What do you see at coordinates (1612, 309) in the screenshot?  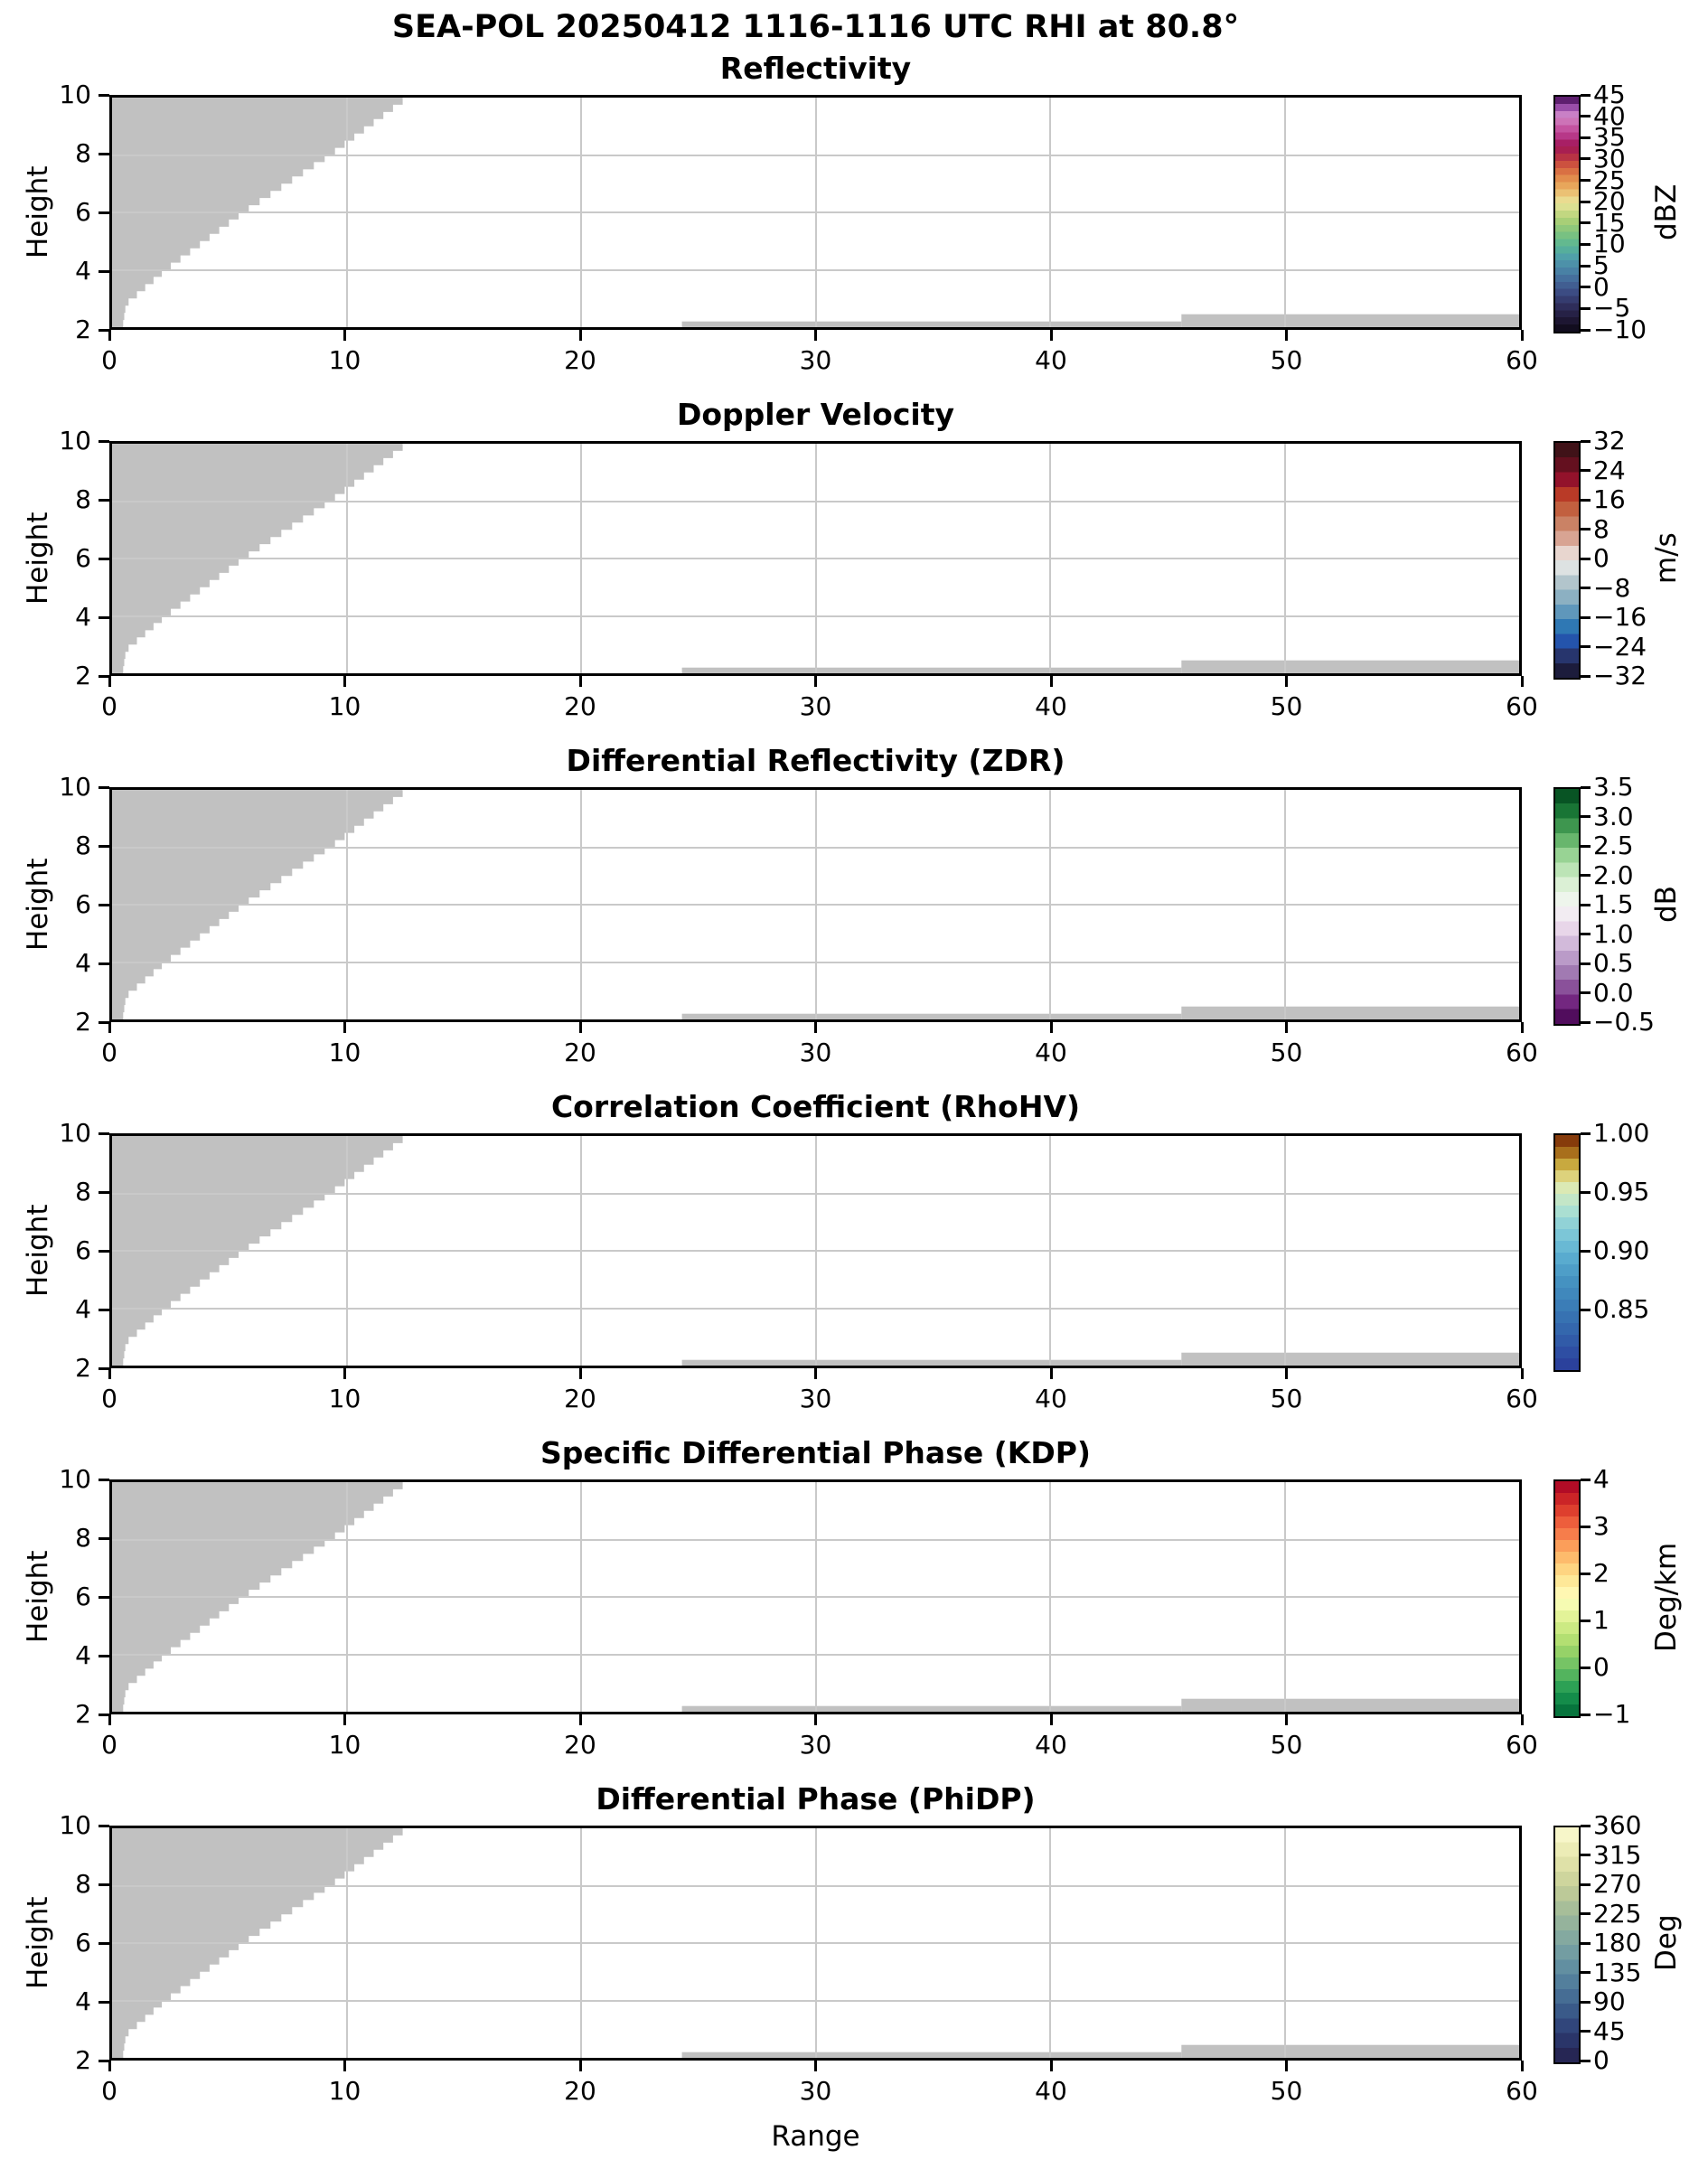 I see `colorbar-tick-label: −5` at bounding box center [1612, 309].